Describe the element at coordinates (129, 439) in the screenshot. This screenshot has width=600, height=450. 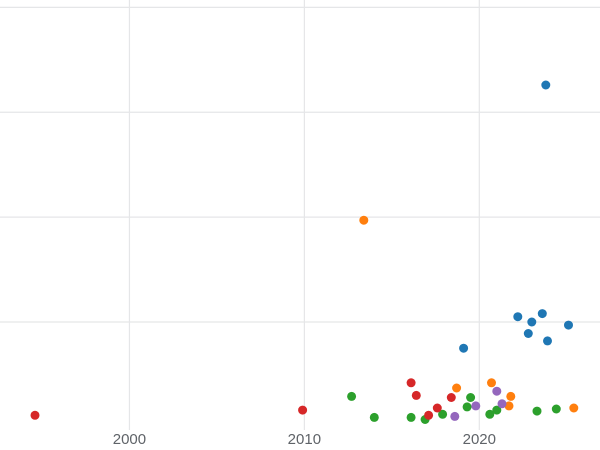
I see `x-axis-tick-label: 2000` at that location.